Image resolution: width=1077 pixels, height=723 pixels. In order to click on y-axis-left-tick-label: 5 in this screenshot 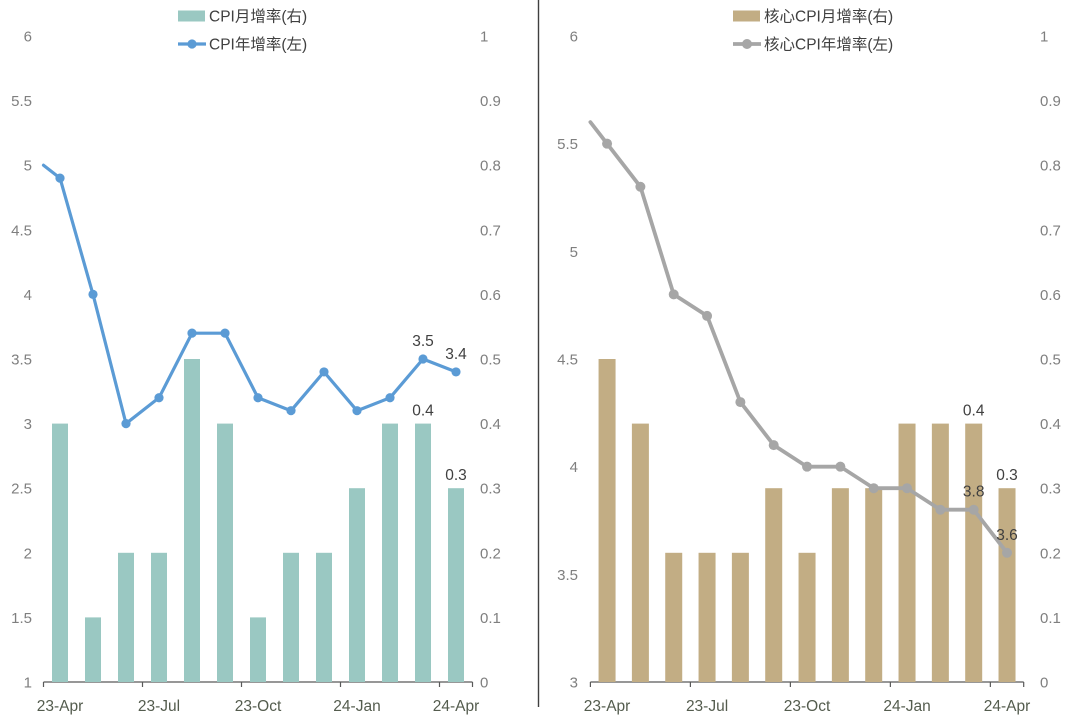, I will do `click(28, 166)`.